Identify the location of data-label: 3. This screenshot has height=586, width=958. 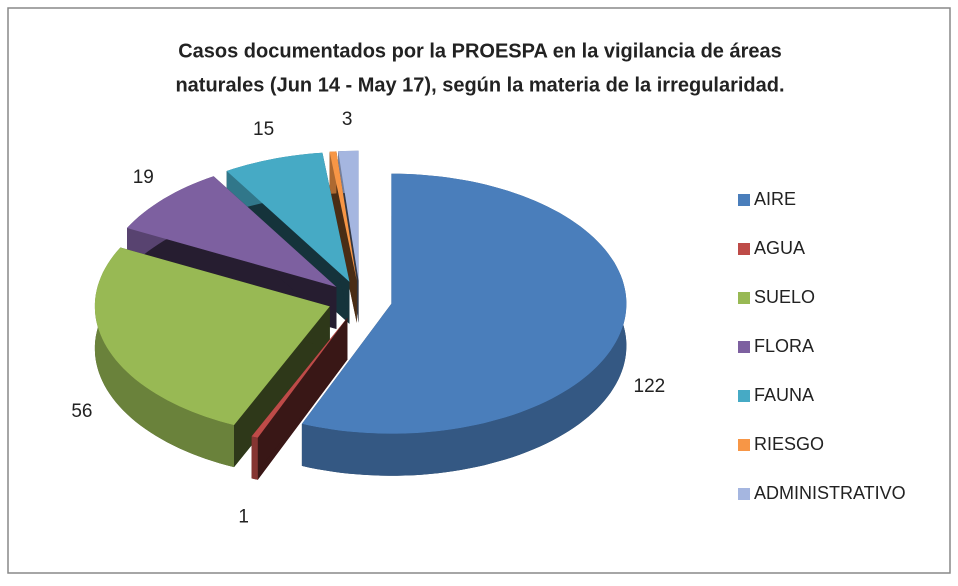
(347, 119).